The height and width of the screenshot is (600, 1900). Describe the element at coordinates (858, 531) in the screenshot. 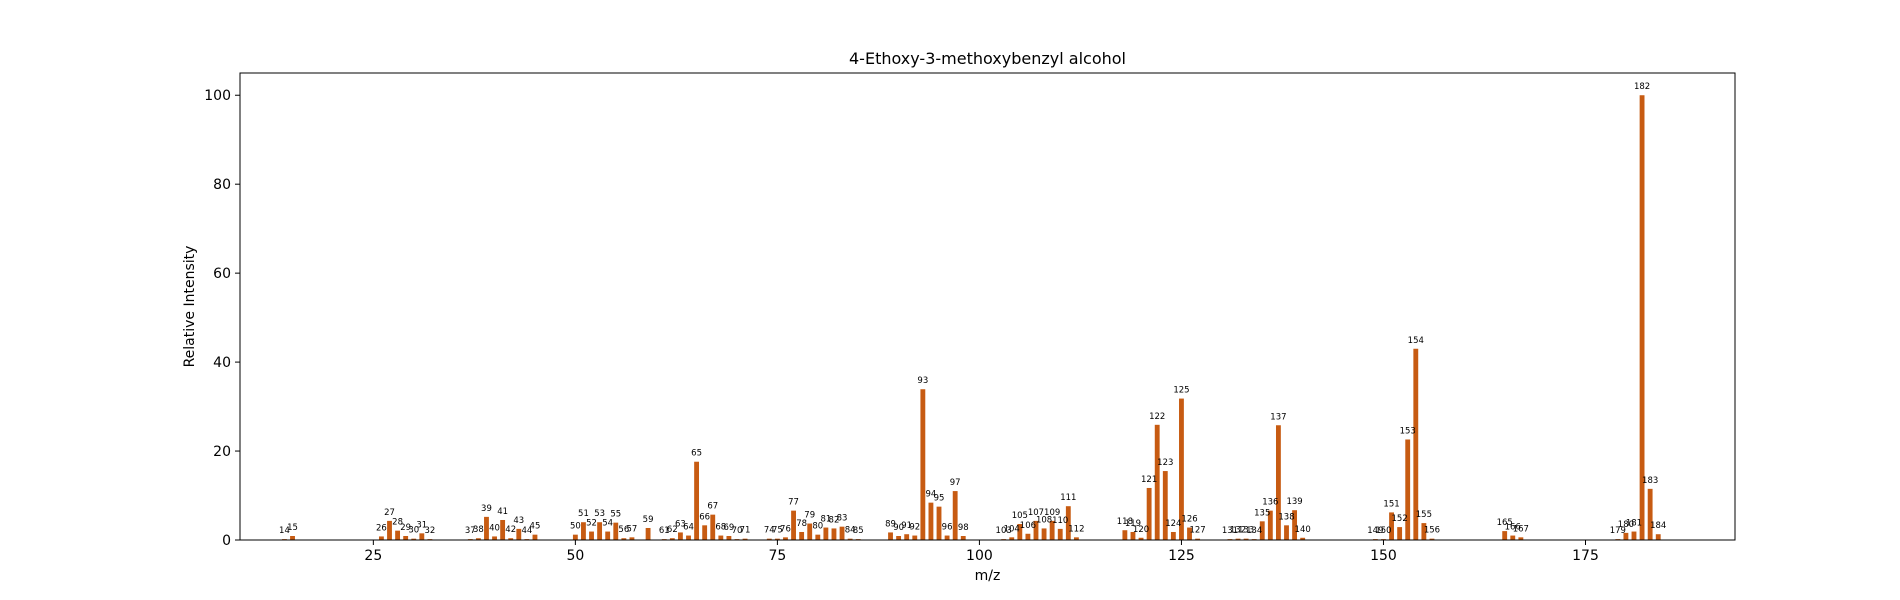

I see `peak-label-85: 85` at that location.